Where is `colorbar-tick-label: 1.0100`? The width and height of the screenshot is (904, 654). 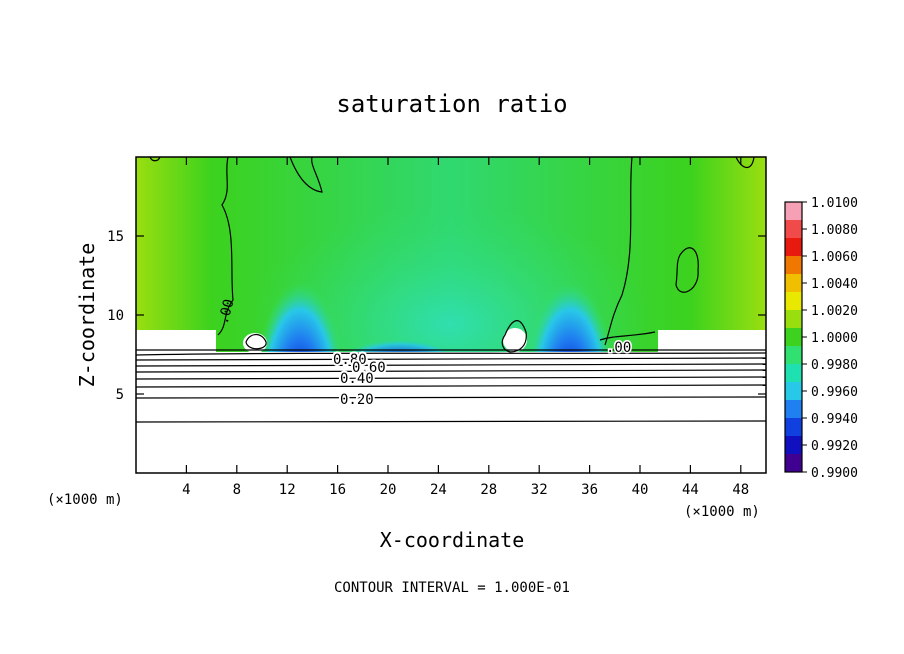
colorbar-tick-label: 1.0100 is located at coordinates (834, 203).